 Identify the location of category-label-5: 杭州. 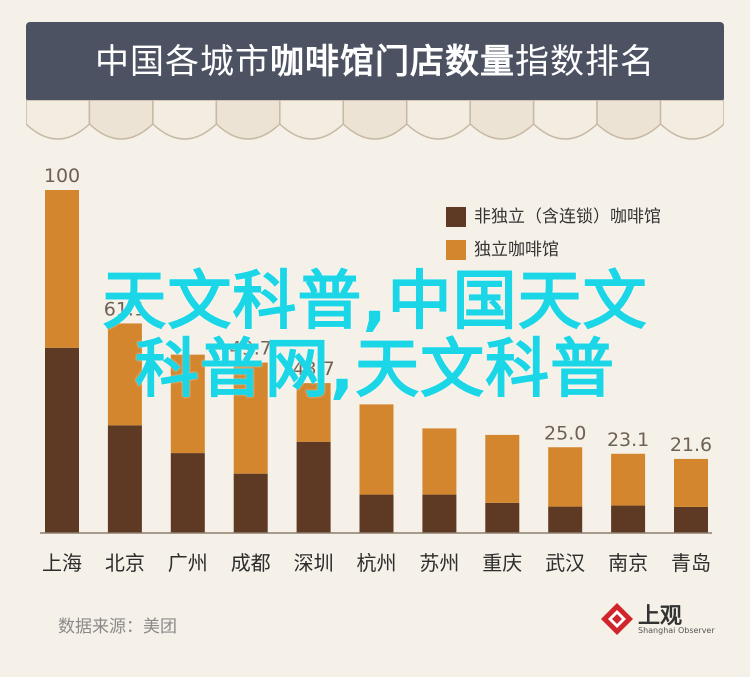
(377, 563).